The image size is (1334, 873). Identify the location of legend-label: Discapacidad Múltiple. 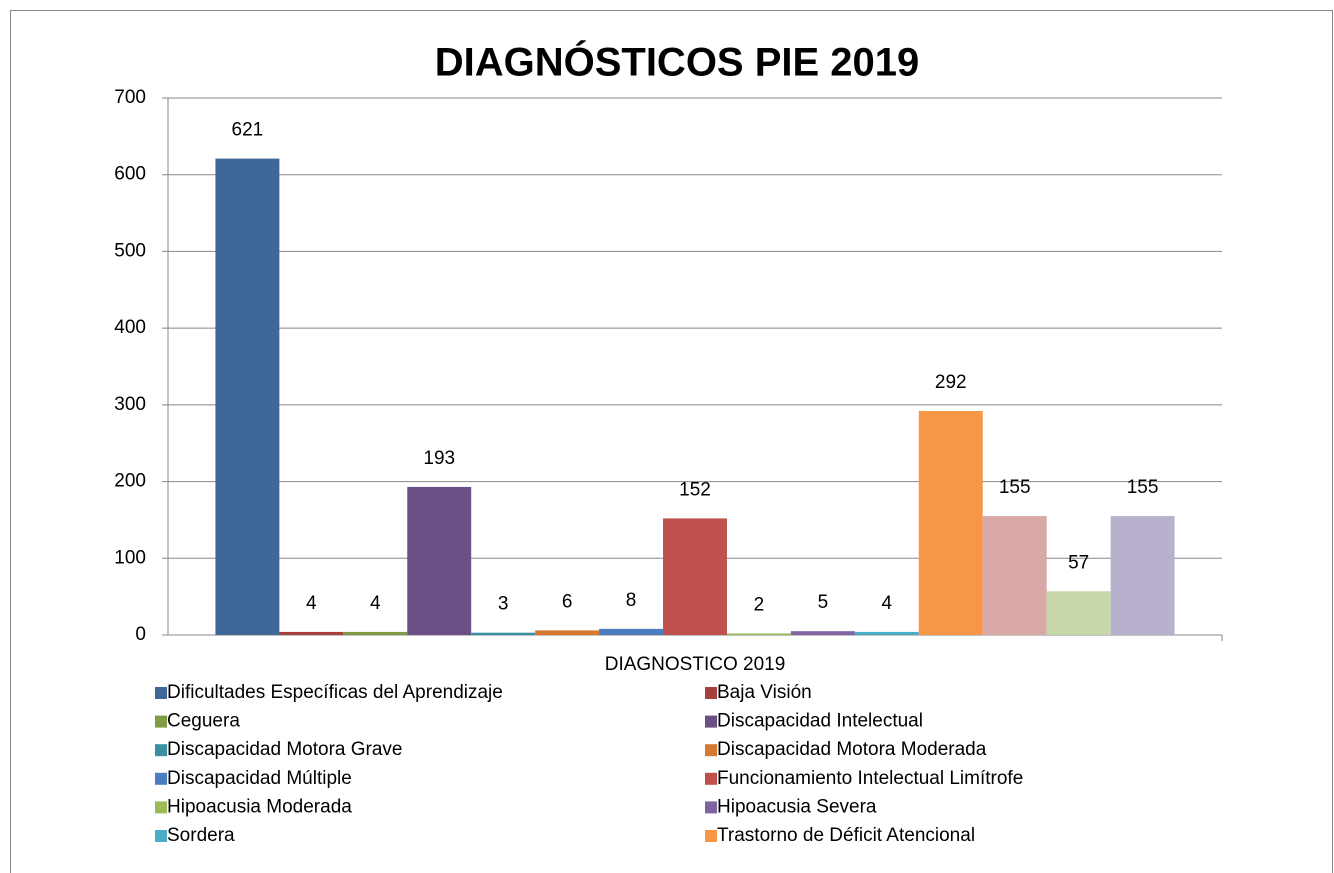
(259, 778).